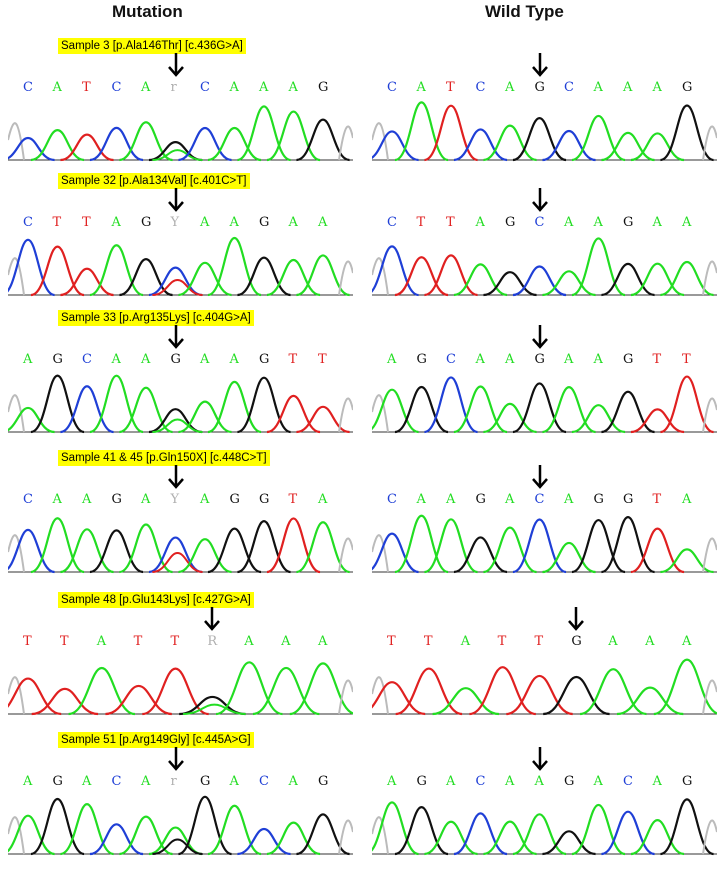 This screenshot has width=725, height=886. Describe the element at coordinates (147, 11) in the screenshot. I see `mutation-column-header: Mutation` at that location.